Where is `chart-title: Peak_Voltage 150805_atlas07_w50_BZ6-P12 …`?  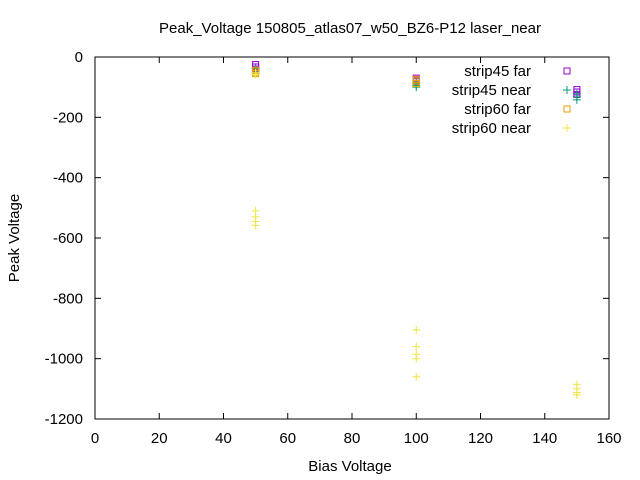
chart-title: Peak_Voltage 150805_atlas07_w50_BZ6-P12 … is located at coordinates (350, 28).